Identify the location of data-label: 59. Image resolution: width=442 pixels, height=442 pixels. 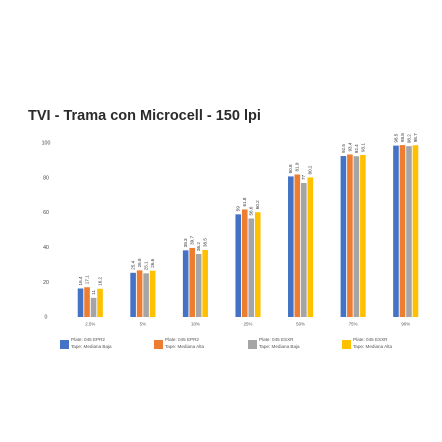
(238, 209).